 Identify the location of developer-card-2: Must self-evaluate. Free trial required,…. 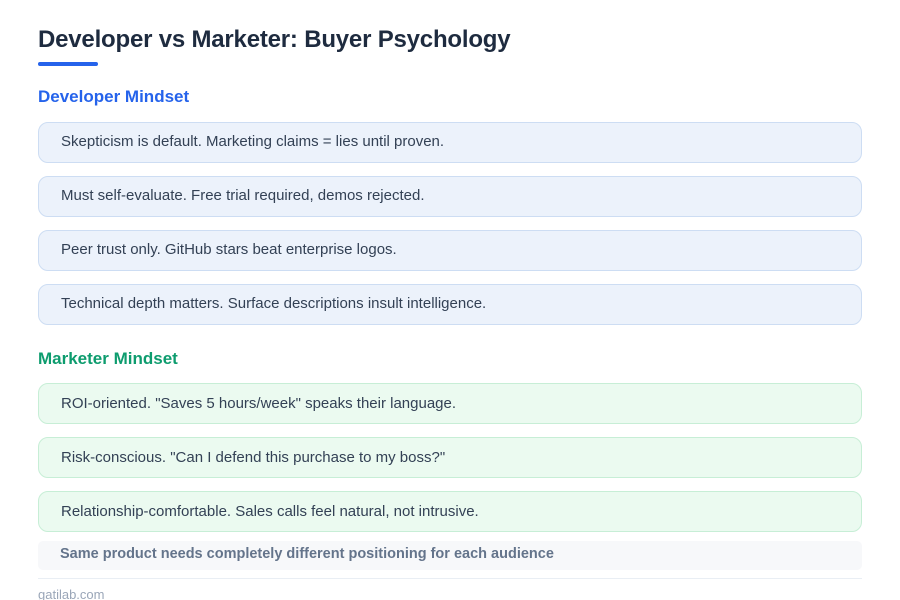
(450, 196).